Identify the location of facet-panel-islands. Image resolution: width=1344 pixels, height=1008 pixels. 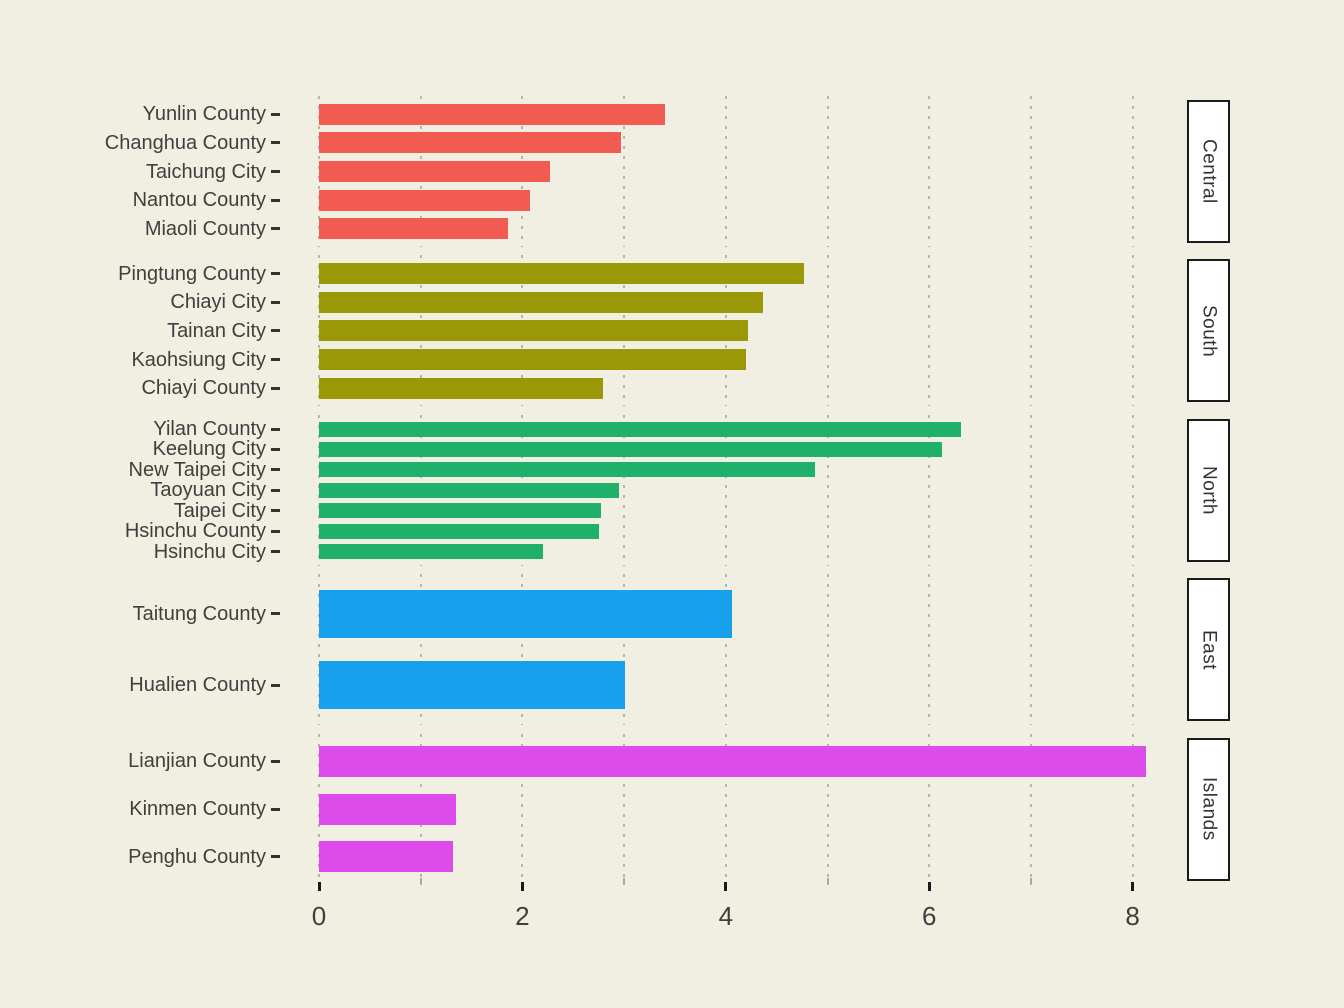
(732, 809).